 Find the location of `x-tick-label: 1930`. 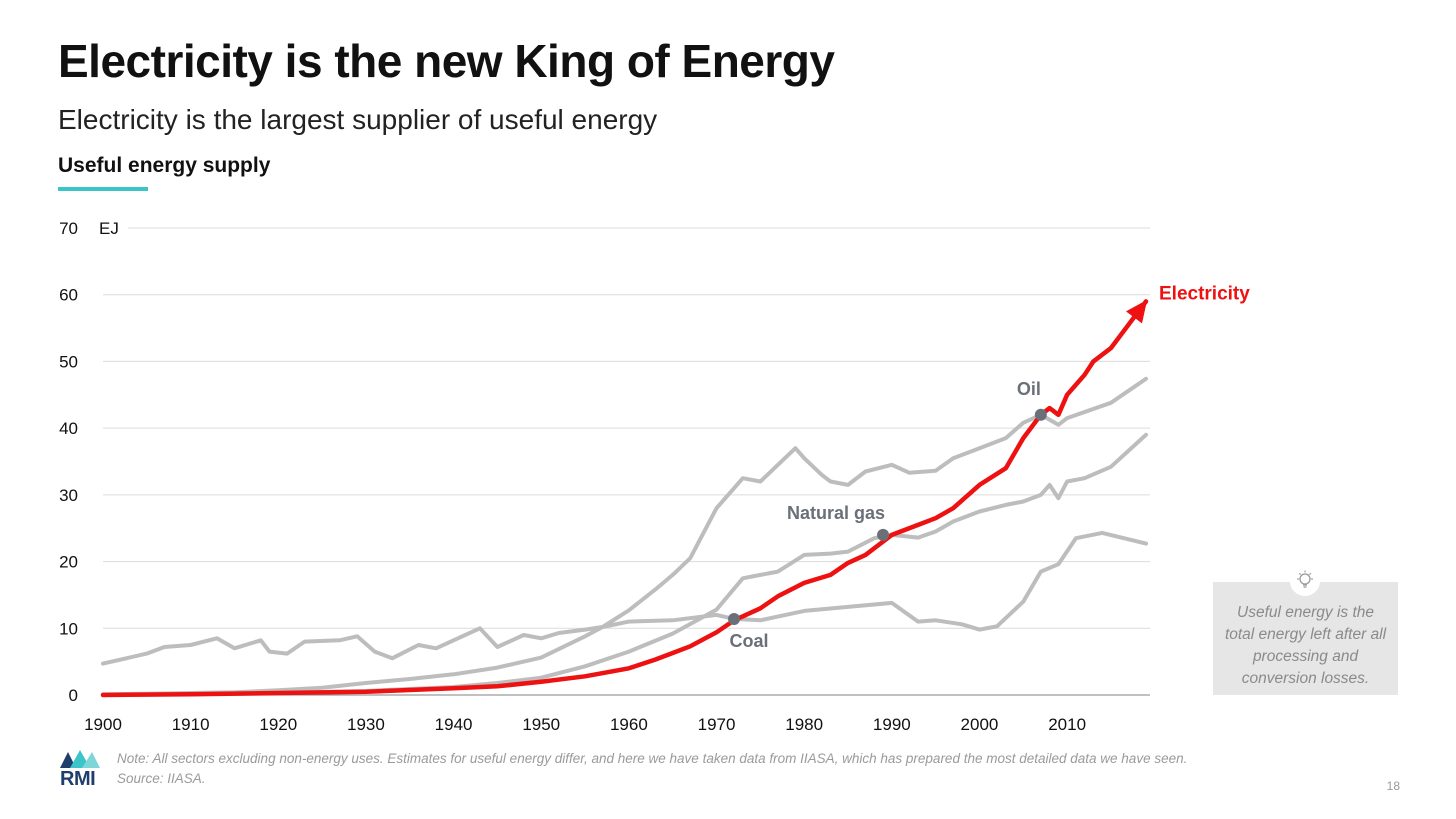

x-tick-label: 1930 is located at coordinates (366, 724).